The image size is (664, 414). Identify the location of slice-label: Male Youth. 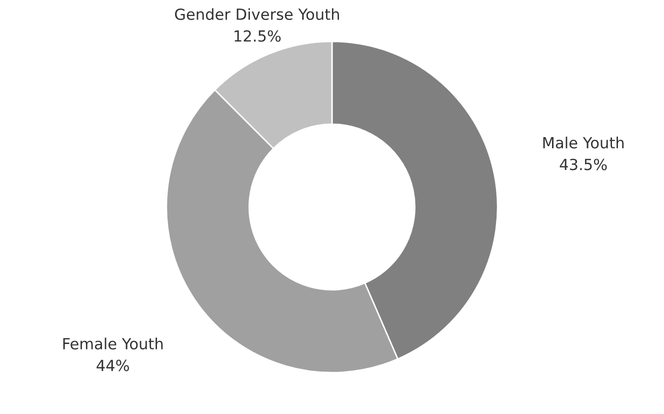
(583, 142).